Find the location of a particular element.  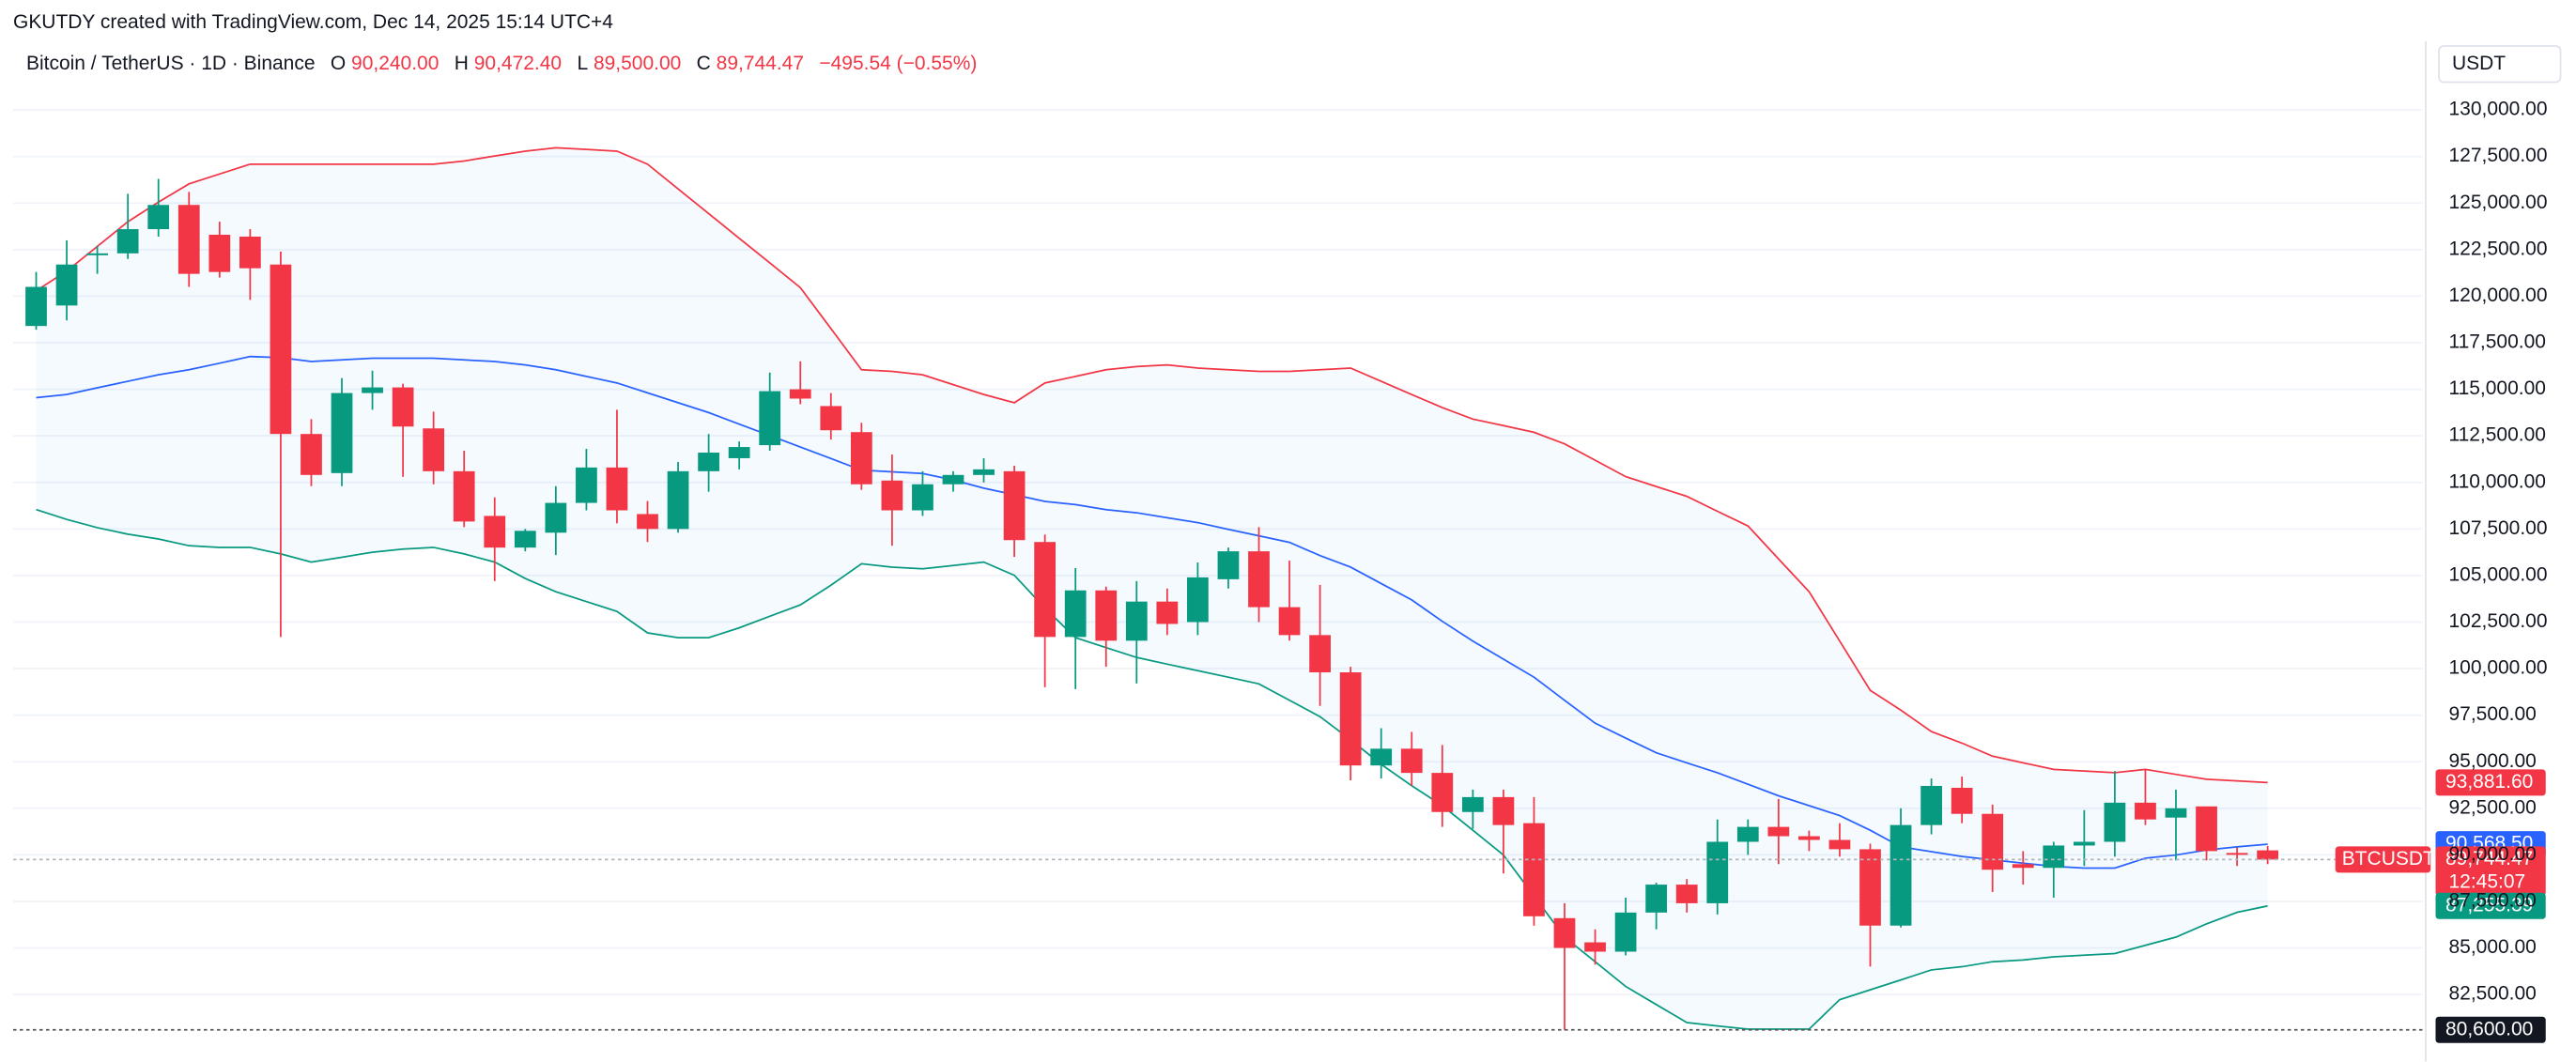

y-tick-label: 87,500.00 is located at coordinates (2492, 900).